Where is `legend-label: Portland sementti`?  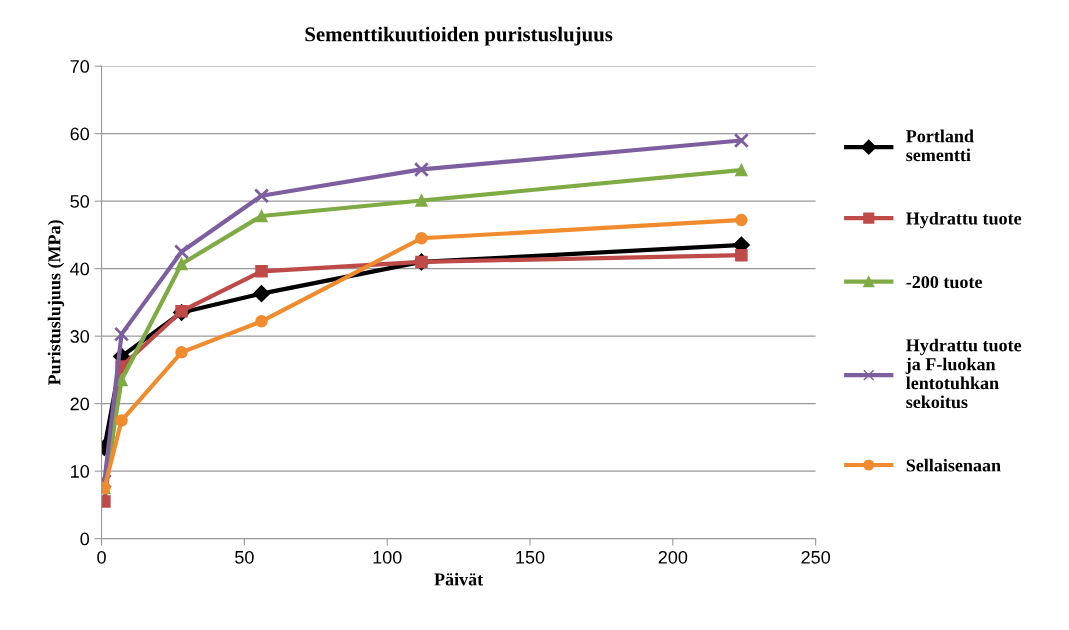 legend-label: Portland sementti is located at coordinates (940, 145).